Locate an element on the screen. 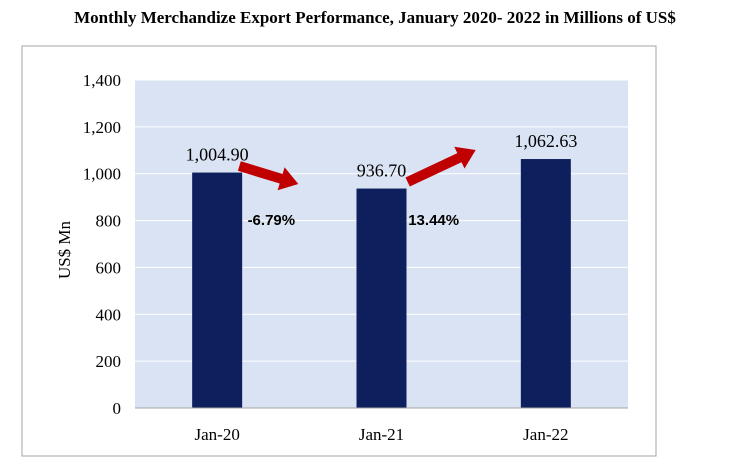 Image resolution: width=750 pixels, height=465 pixels. y-tick-label: 0 is located at coordinates (117, 408).